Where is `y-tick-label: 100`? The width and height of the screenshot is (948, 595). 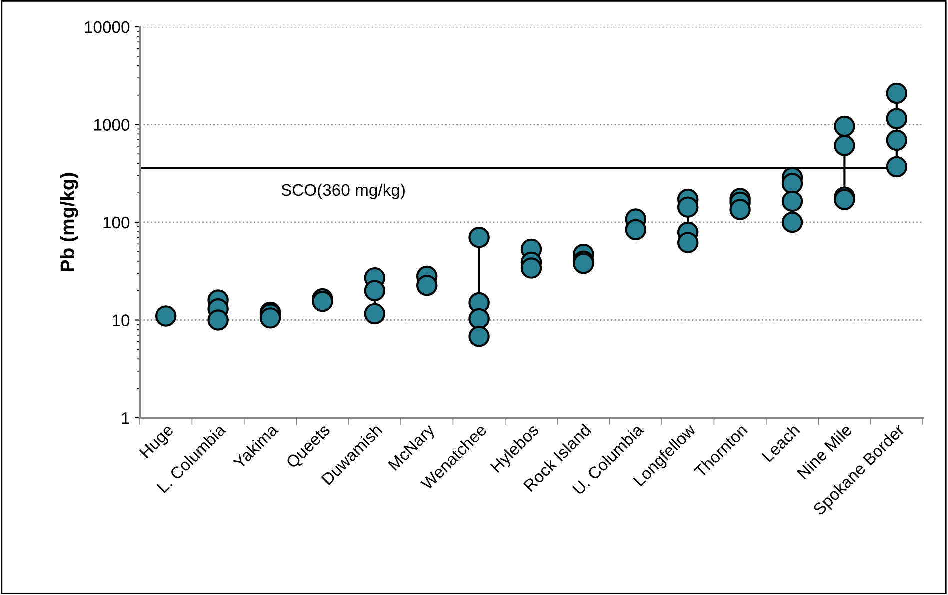 y-tick-label: 100 is located at coordinates (117, 222).